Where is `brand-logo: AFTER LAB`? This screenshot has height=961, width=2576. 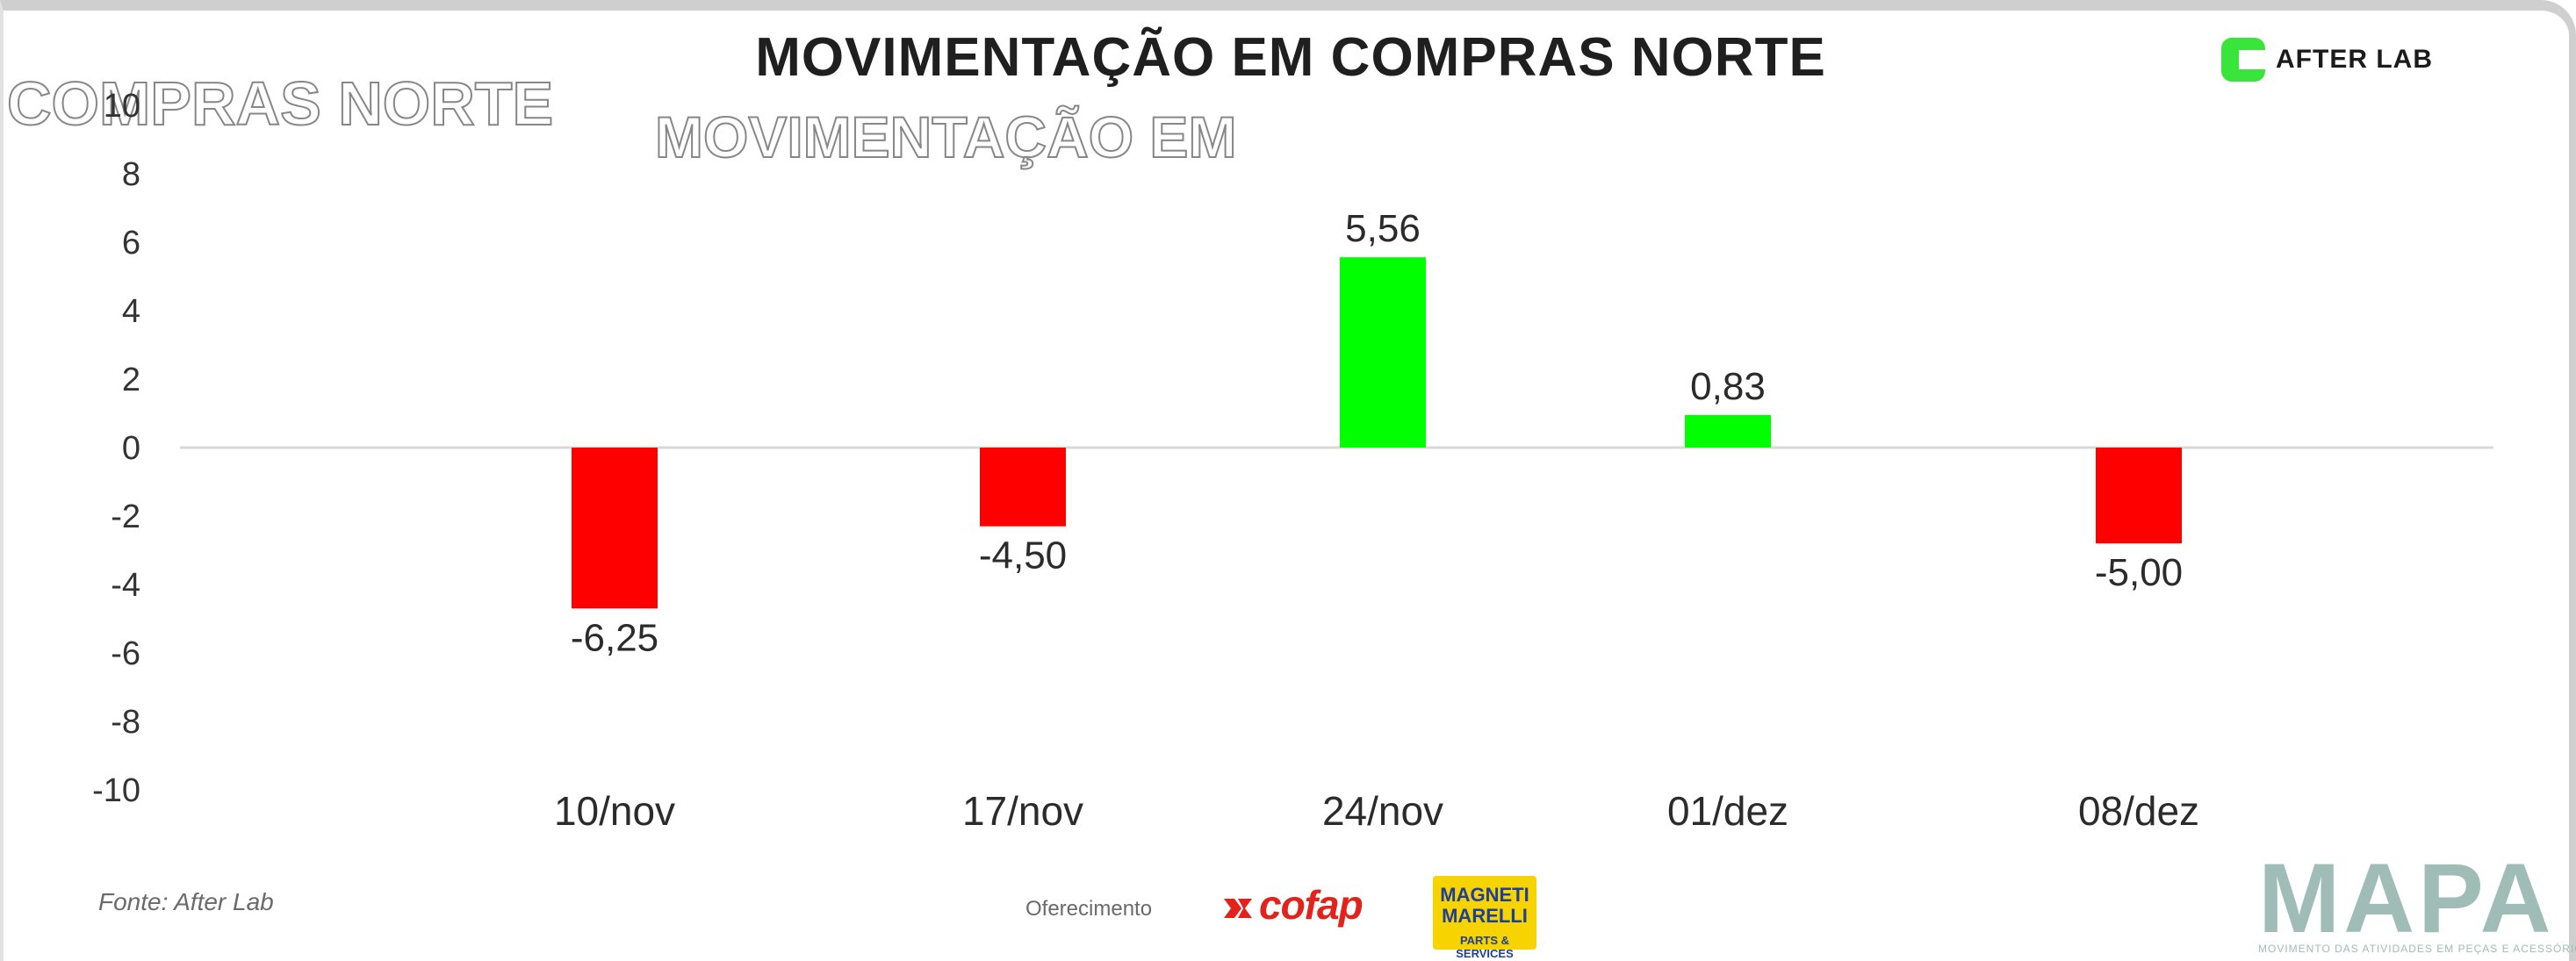
brand-logo: AFTER LAB is located at coordinates (2327, 59).